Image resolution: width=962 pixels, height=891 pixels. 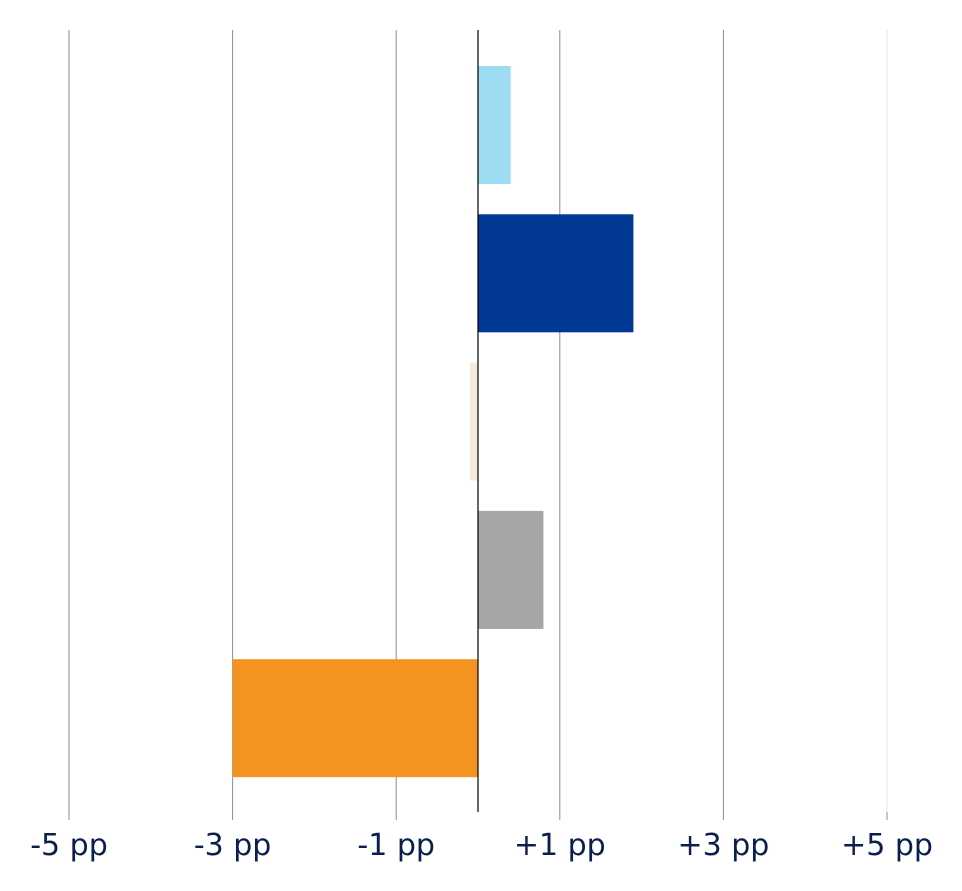 What do you see at coordinates (887, 845) in the screenshot?
I see `x-tick-label: +5 pp` at bounding box center [887, 845].